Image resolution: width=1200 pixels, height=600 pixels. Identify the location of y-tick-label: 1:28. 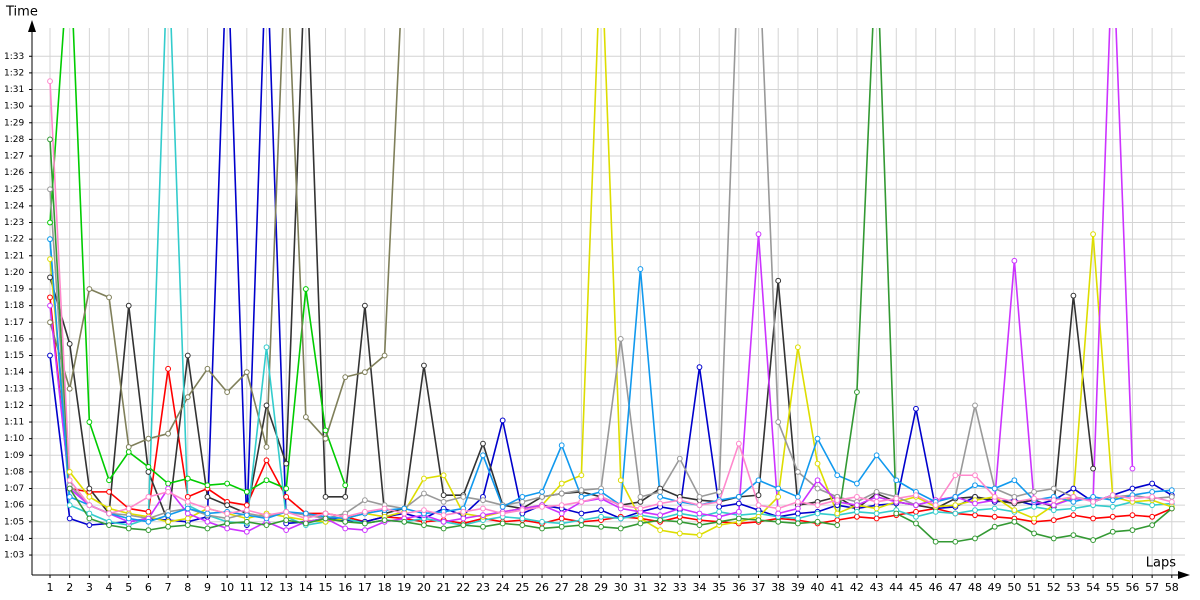
(14, 140).